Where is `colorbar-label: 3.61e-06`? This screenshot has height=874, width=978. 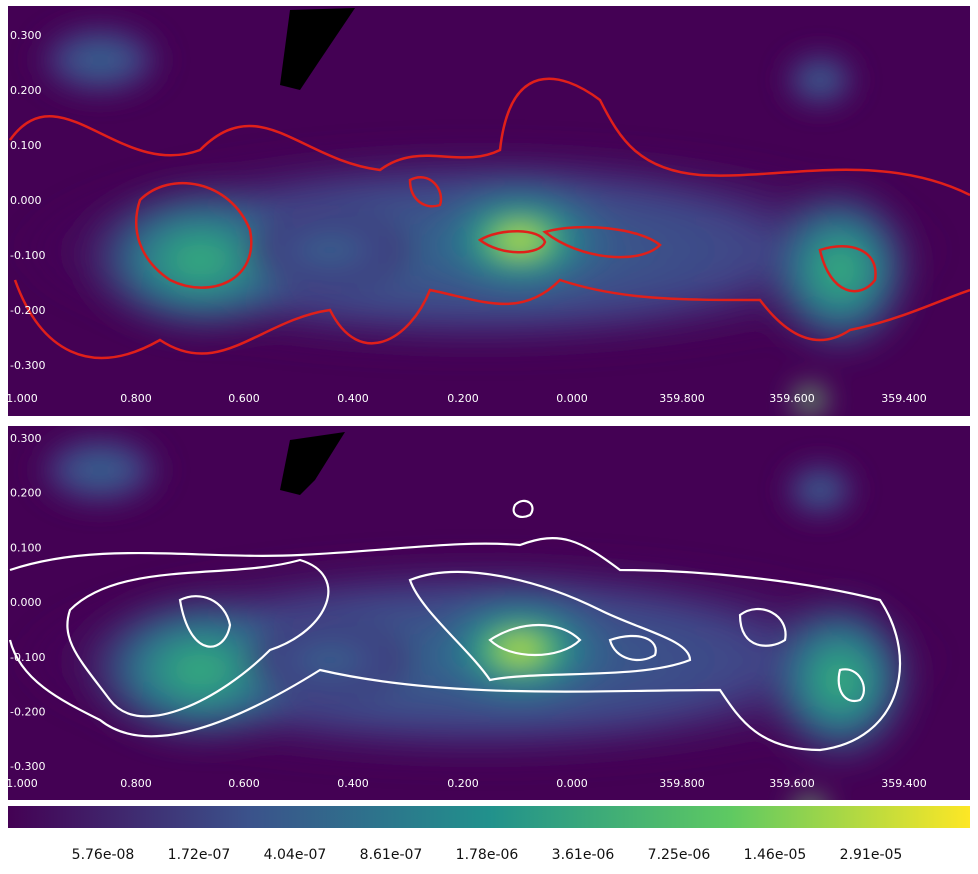
colorbar-label: 3.61e-06 is located at coordinates (583, 855).